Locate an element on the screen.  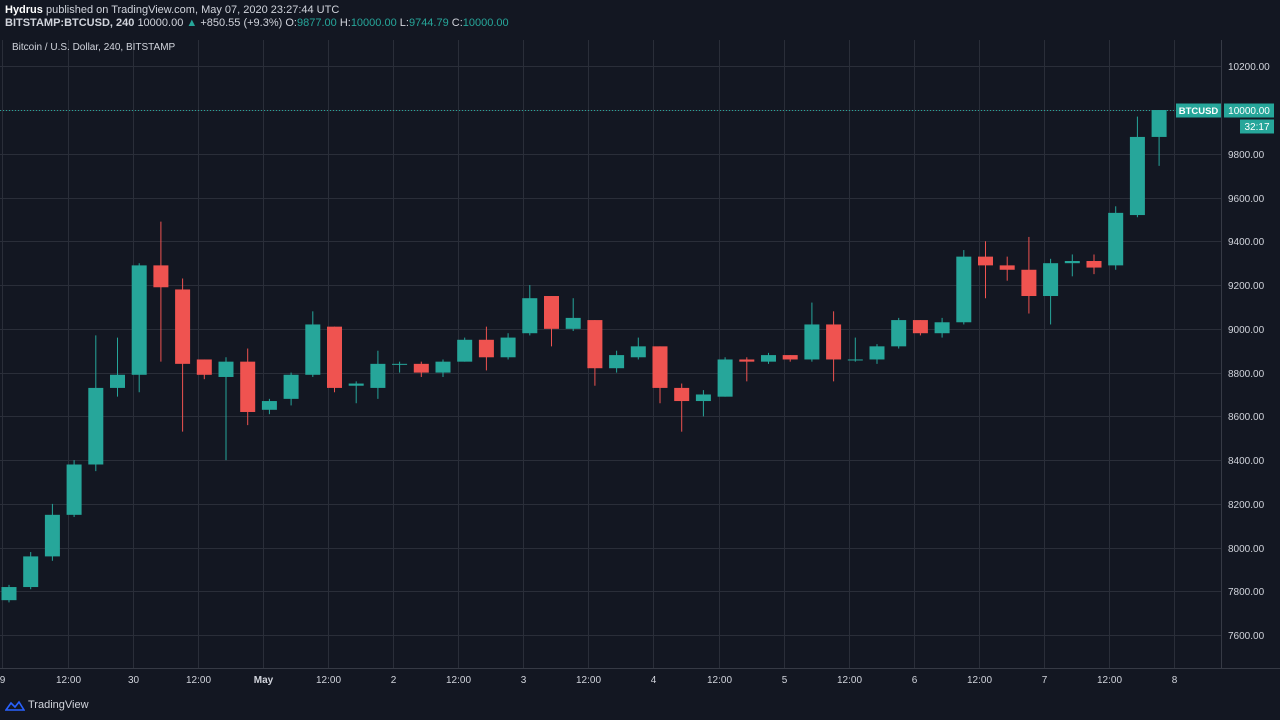
symbol-tag-bg is located at coordinates (1198, 110).